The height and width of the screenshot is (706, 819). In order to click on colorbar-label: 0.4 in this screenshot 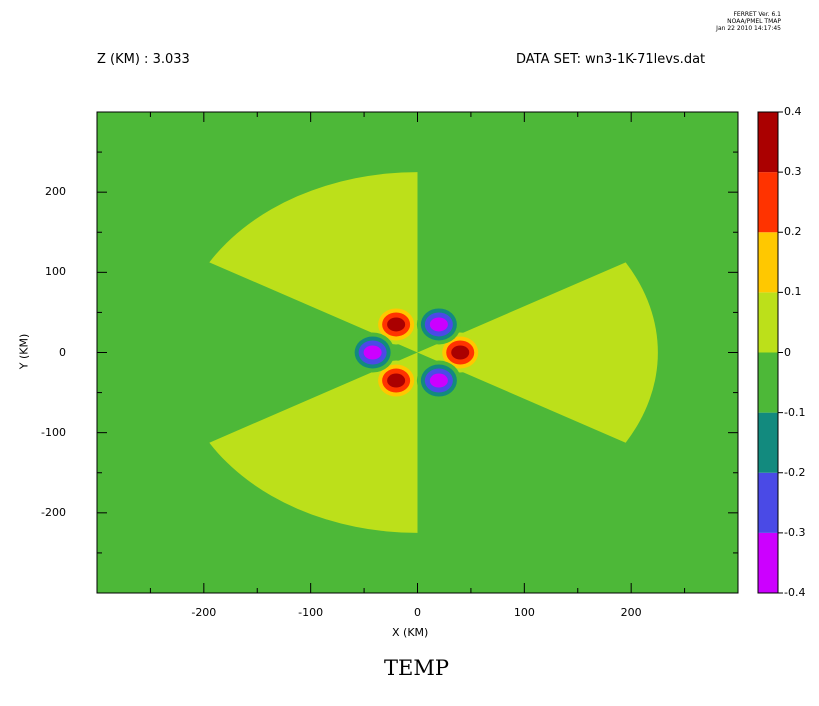, I will do `click(793, 111)`.